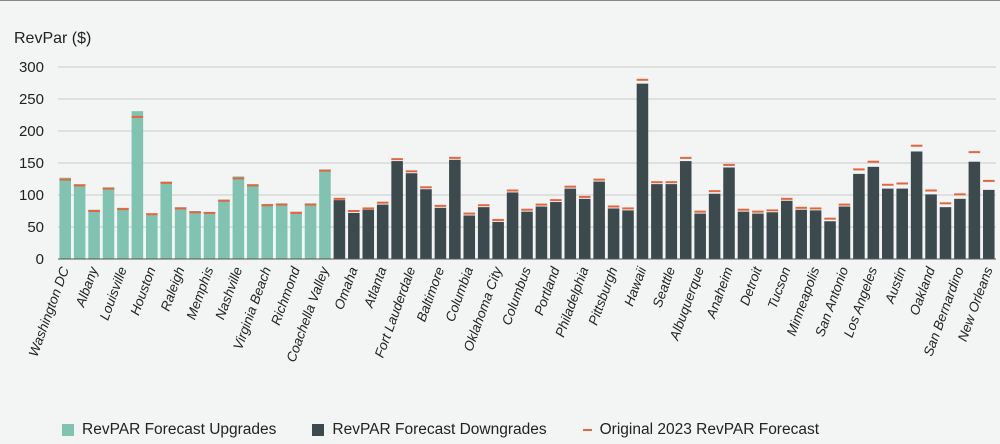 Image resolution: width=1000 pixels, height=444 pixels. What do you see at coordinates (228, 293) in the screenshot?
I see `x-category-label: Nashville` at bounding box center [228, 293].